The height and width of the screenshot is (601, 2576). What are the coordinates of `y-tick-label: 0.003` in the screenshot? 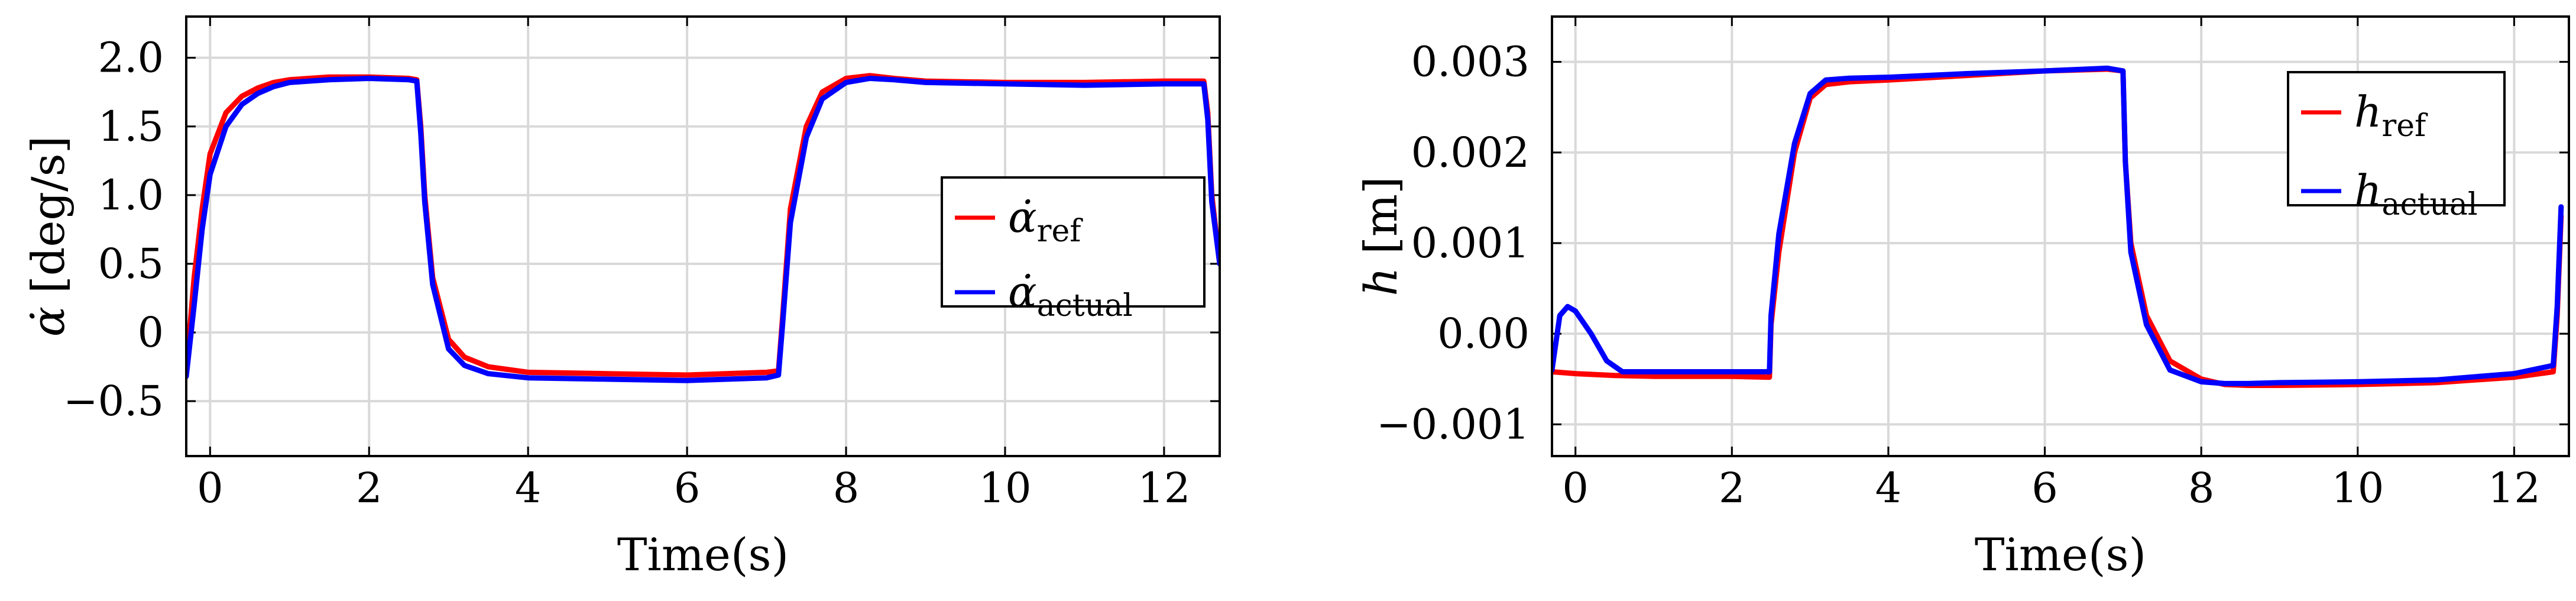 It's located at (1470, 62).